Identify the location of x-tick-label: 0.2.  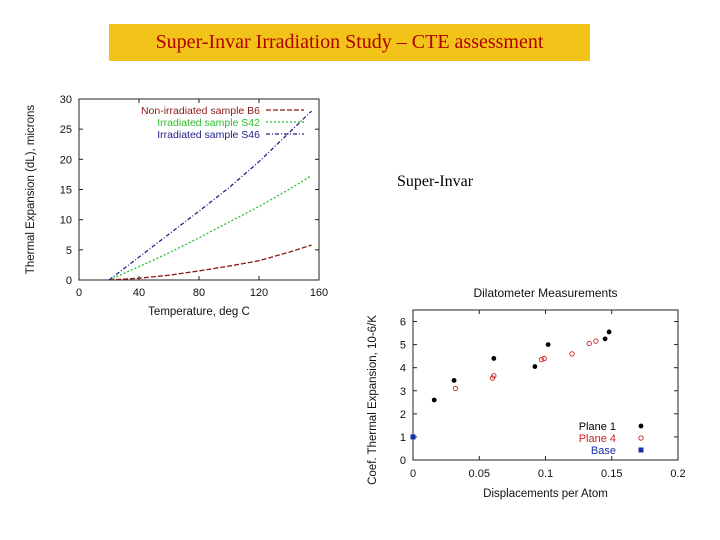
(677, 474).